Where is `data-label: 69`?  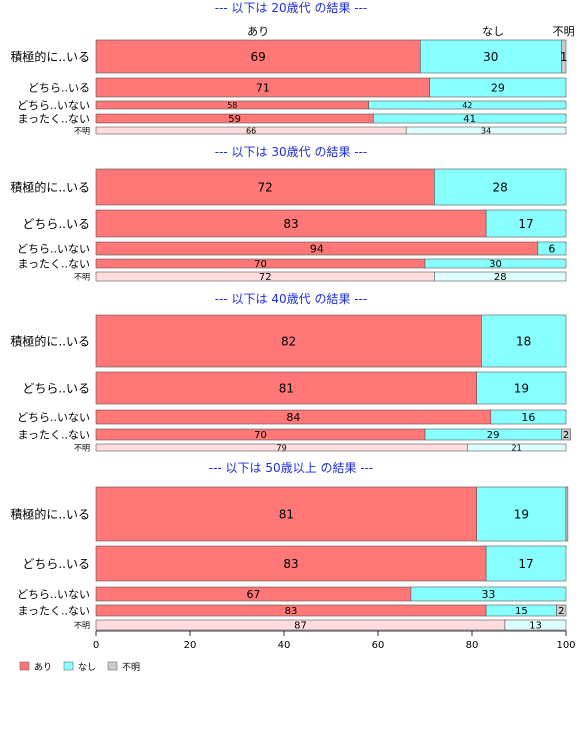
data-label: 69 is located at coordinates (258, 57).